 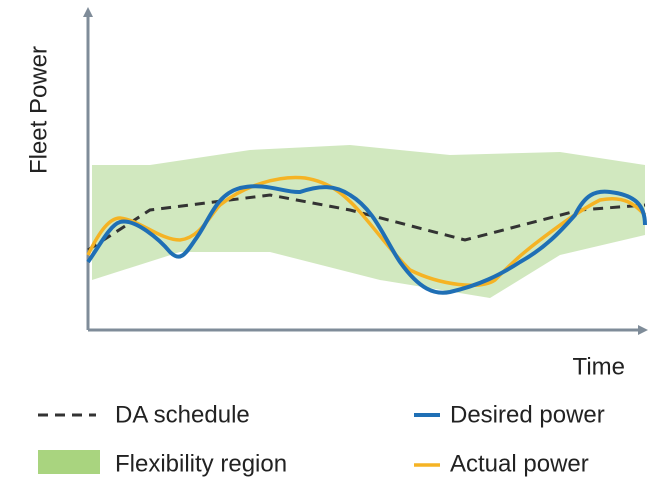 What do you see at coordinates (599, 366) in the screenshot?
I see `x-axis-label: Time` at bounding box center [599, 366].